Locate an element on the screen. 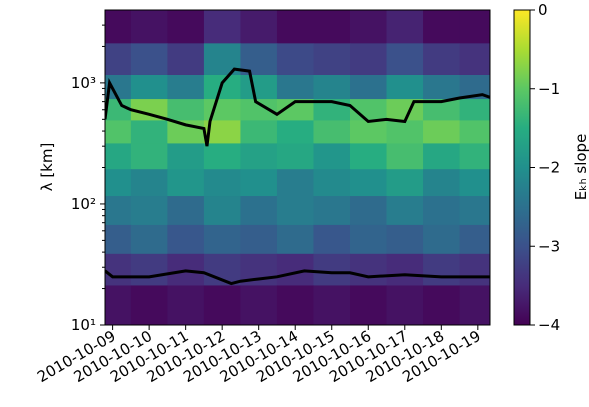 The height and width of the screenshot is (407, 589). y-tick-label: 10³ is located at coordinates (83, 83).